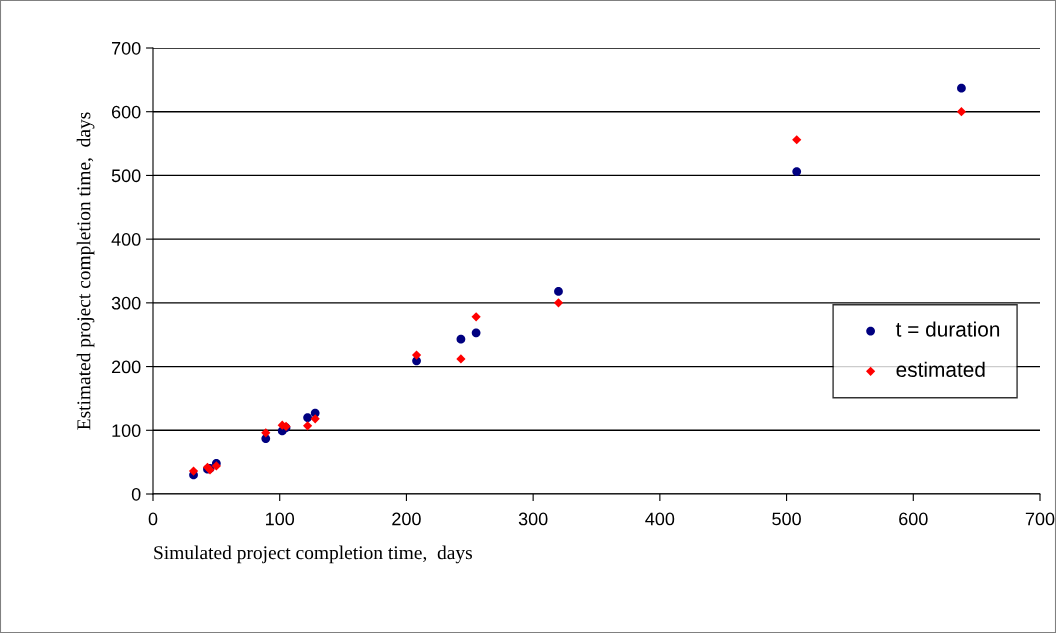 The width and height of the screenshot is (1056, 633). Describe the element at coordinates (786, 519) in the screenshot. I see `x-tick-label: 500` at that location.